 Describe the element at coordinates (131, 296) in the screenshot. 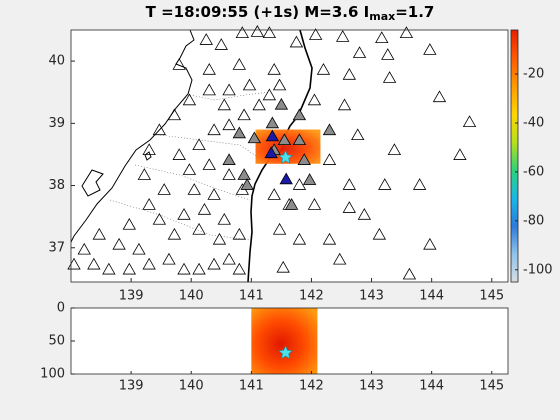

I see `x-tick-label: 139` at that location.